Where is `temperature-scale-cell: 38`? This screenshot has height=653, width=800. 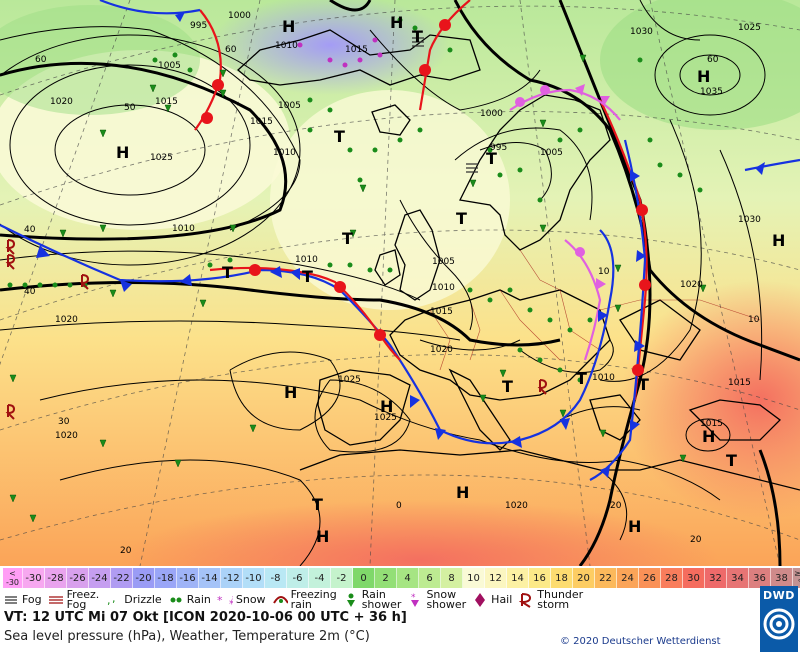 temperature-scale-cell: 38 is located at coordinates (782, 578).